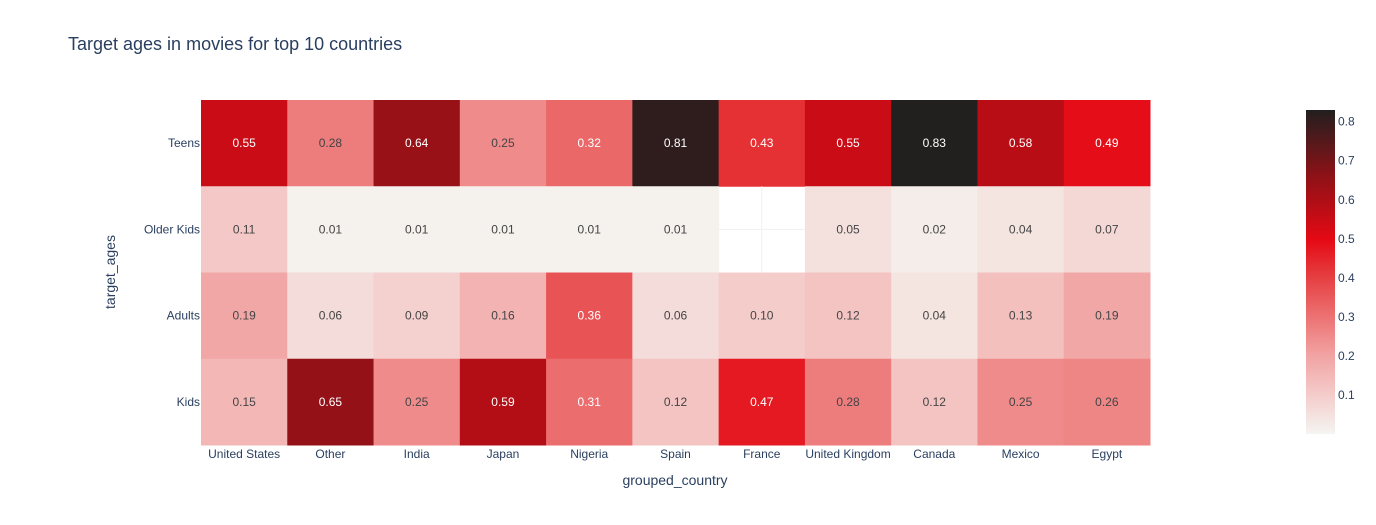 The width and height of the screenshot is (1376, 525). I want to click on y-tick-label: Older Kids, so click(172, 229).